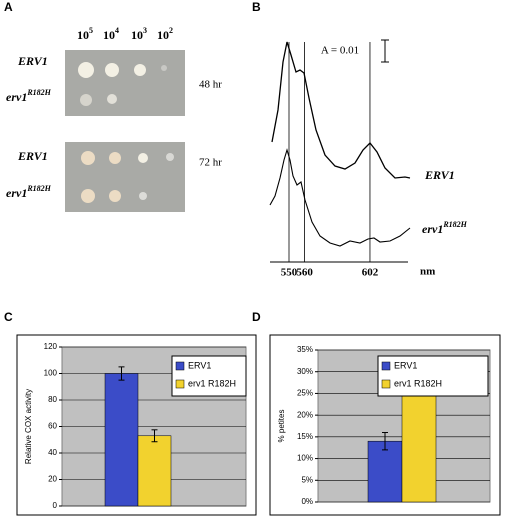  I want to click on dilution-label-sup: 3, so click(145, 30).